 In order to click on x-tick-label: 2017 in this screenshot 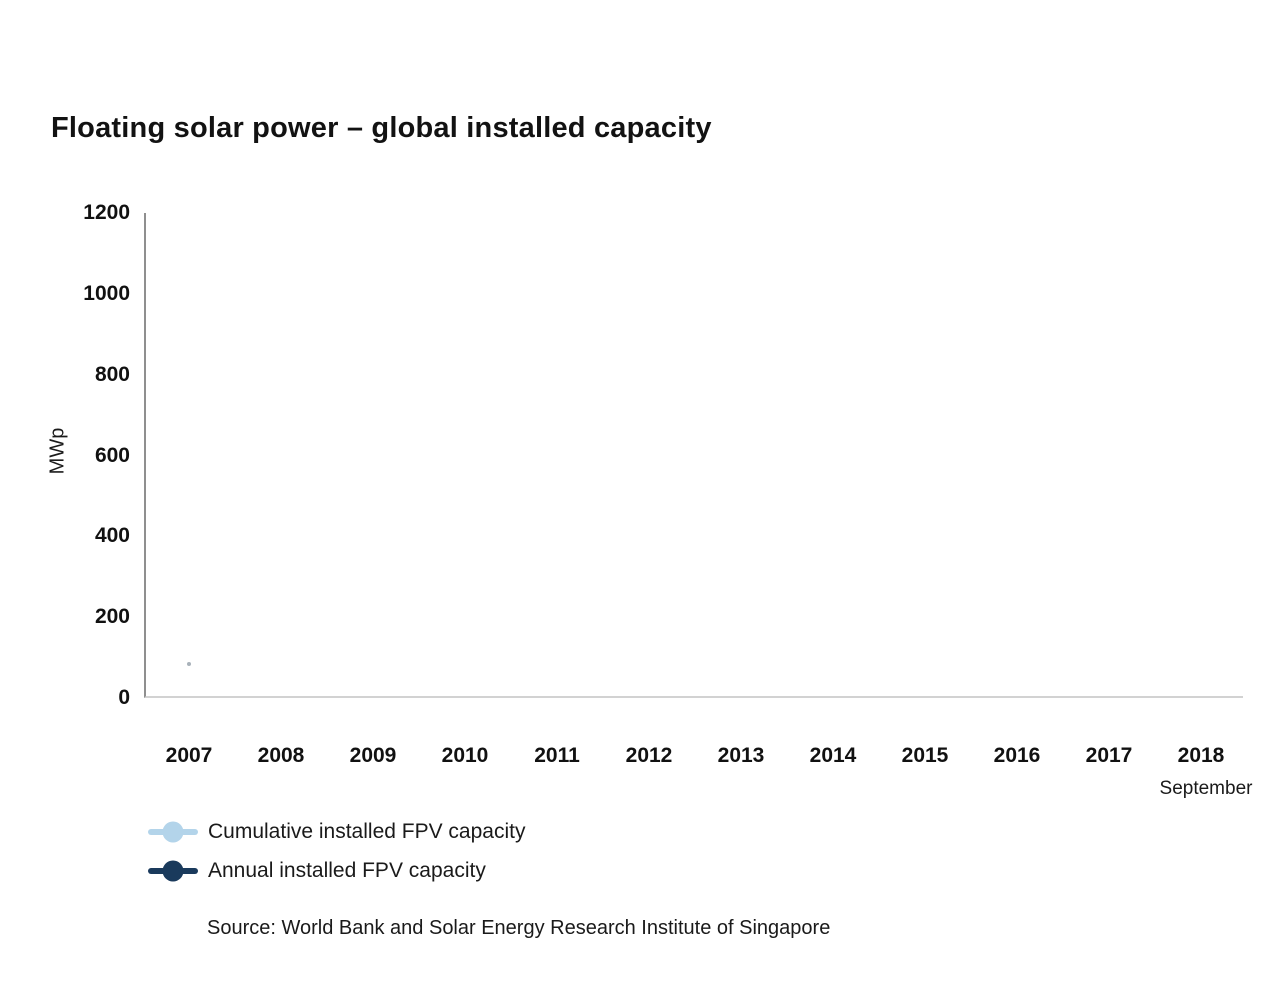, I will do `click(1109, 755)`.